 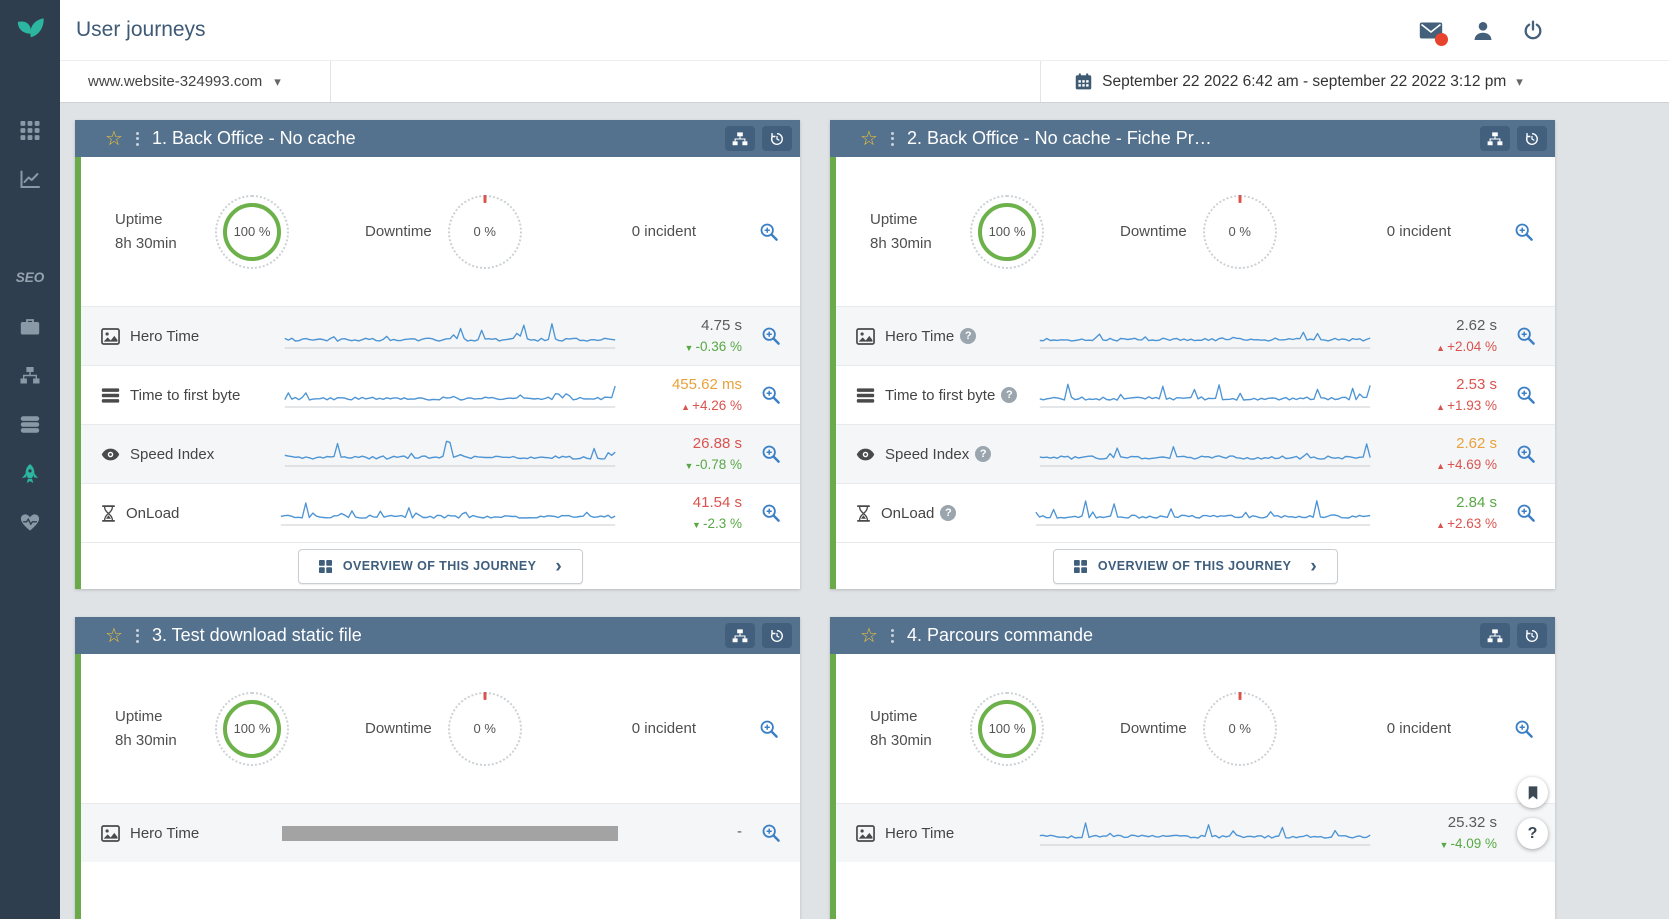 I want to click on no-data-bar, so click(x=450, y=833).